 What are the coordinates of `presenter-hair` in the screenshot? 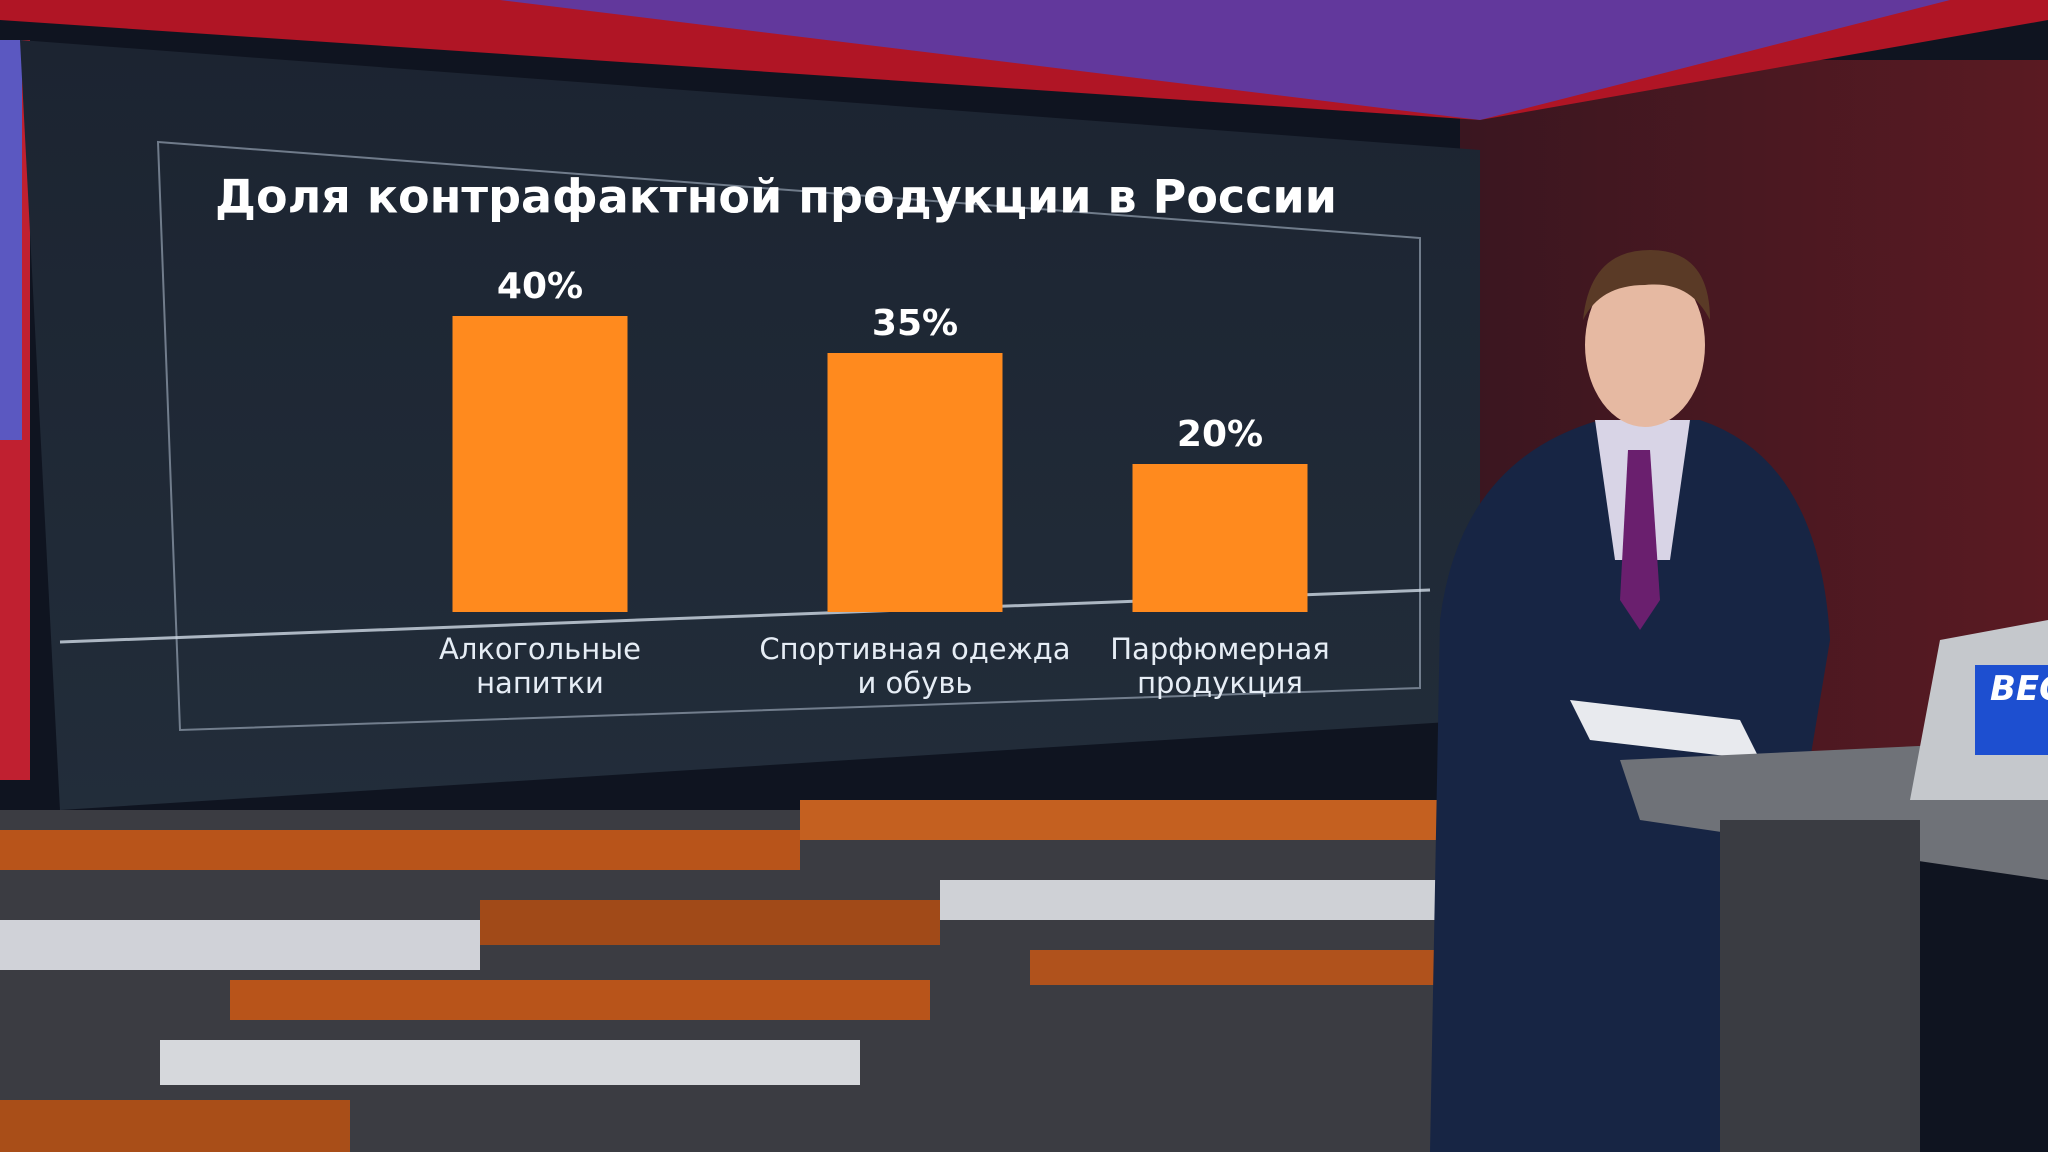 It's located at (1646, 285).